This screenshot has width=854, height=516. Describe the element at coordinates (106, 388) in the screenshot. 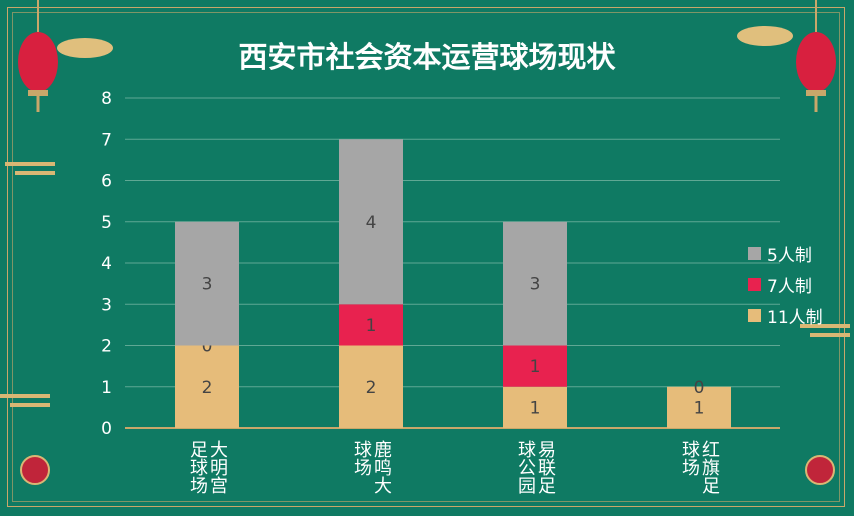

I see `y-tick-label: 1` at that location.